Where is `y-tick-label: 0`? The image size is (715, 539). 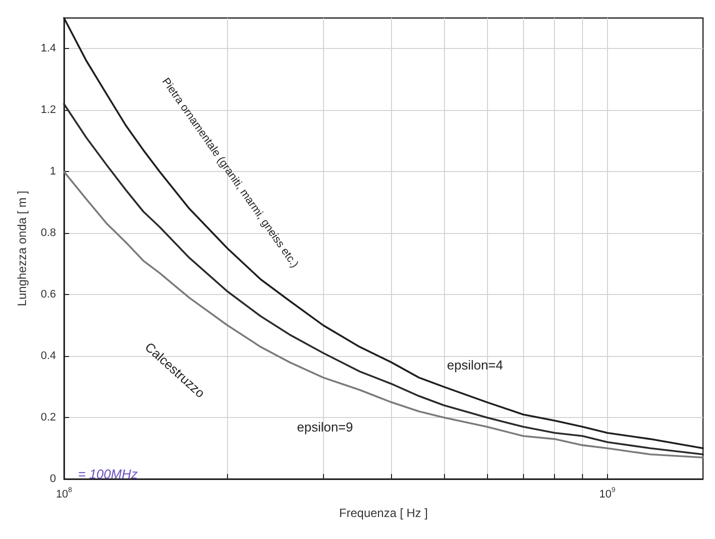
y-tick-label: 0 is located at coordinates (53, 479).